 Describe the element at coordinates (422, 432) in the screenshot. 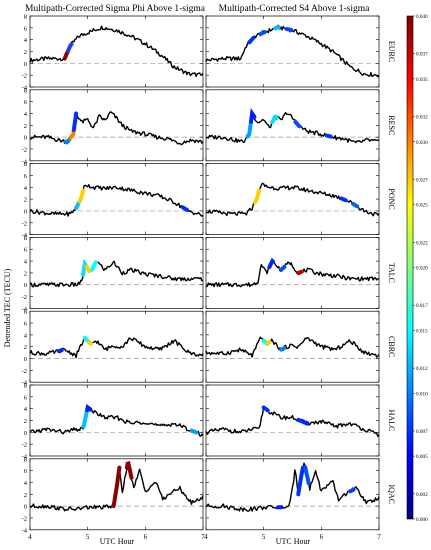

I see `colorbar-tick-label: 0.007` at that location.